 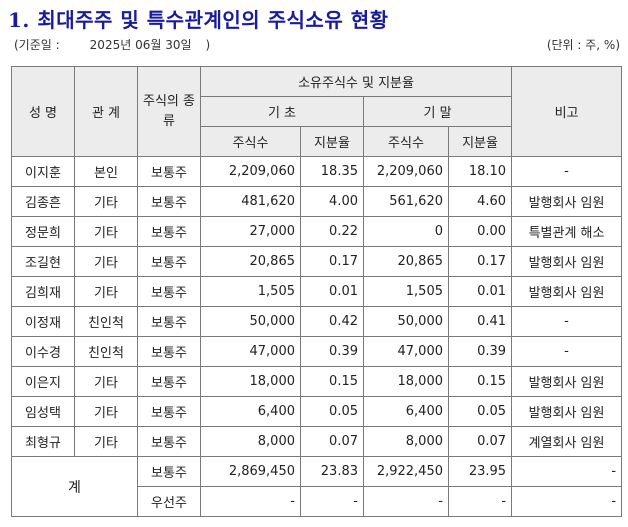 What do you see at coordinates (106, 171) in the screenshot?
I see `cell-relation: 본인` at bounding box center [106, 171].